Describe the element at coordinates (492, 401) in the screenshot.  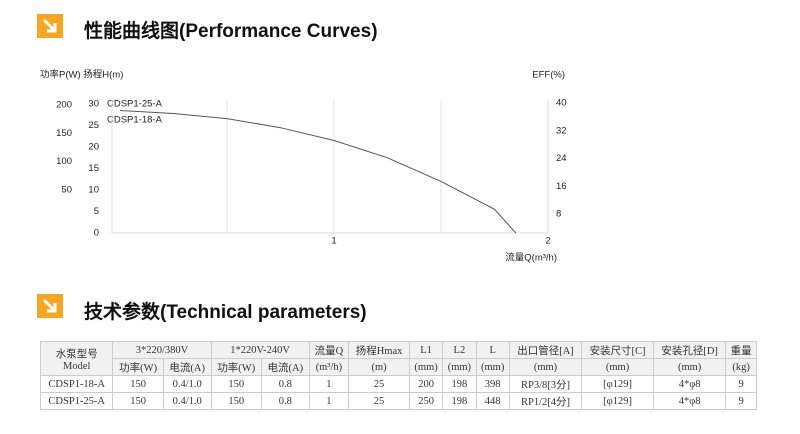
I see `table-cell: 448` at that location.